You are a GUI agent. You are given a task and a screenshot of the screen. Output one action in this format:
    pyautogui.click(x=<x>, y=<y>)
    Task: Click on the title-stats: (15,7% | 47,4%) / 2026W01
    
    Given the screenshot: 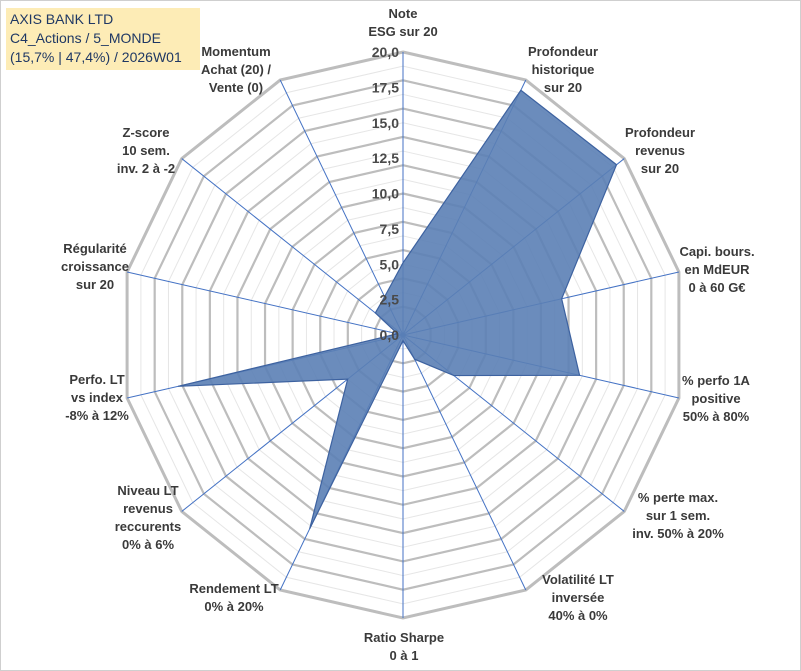 What is the action you would take?
    pyautogui.click(x=96, y=57)
    